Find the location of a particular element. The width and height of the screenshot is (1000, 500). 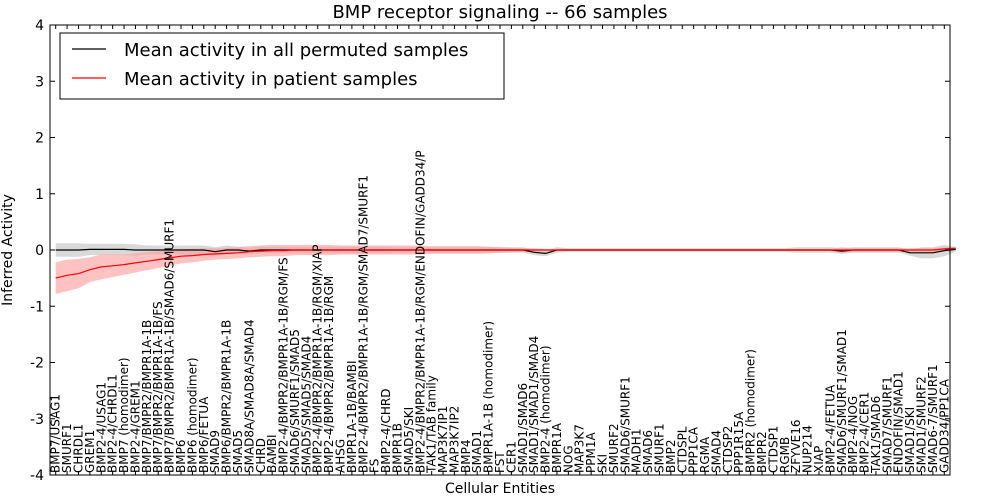

x-tick-label: RGMA is located at coordinates (705, 454).